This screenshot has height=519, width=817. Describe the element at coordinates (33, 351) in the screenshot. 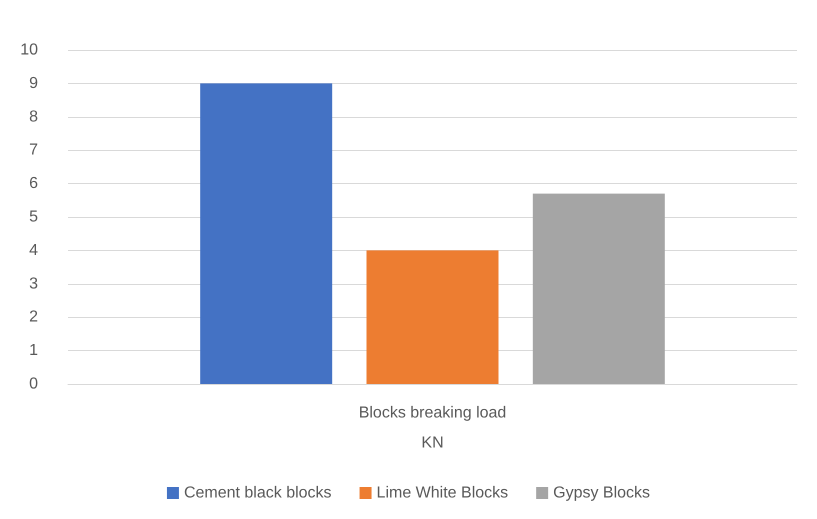

I see `y-tick-label: 1` at that location.